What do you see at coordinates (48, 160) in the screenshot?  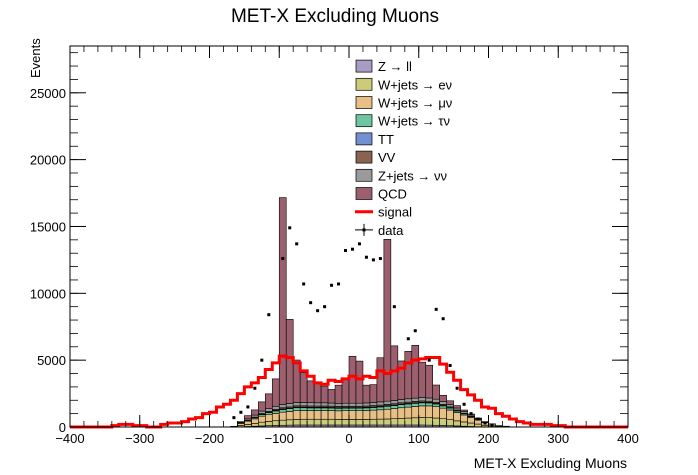 I see `y-tick-label: 20000` at bounding box center [48, 160].